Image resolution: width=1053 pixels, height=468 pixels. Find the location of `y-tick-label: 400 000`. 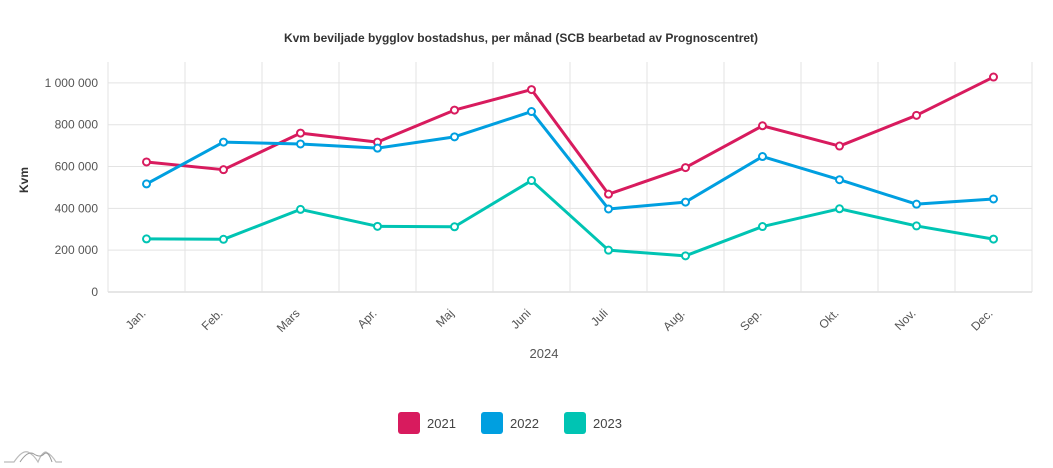

y-tick-label: 400 000 is located at coordinates (77, 208).